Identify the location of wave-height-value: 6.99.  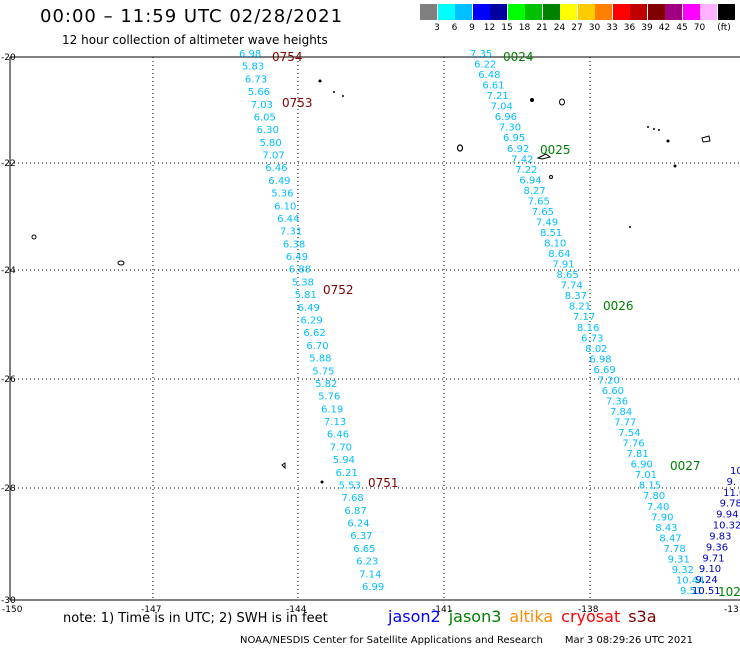
(373, 587).